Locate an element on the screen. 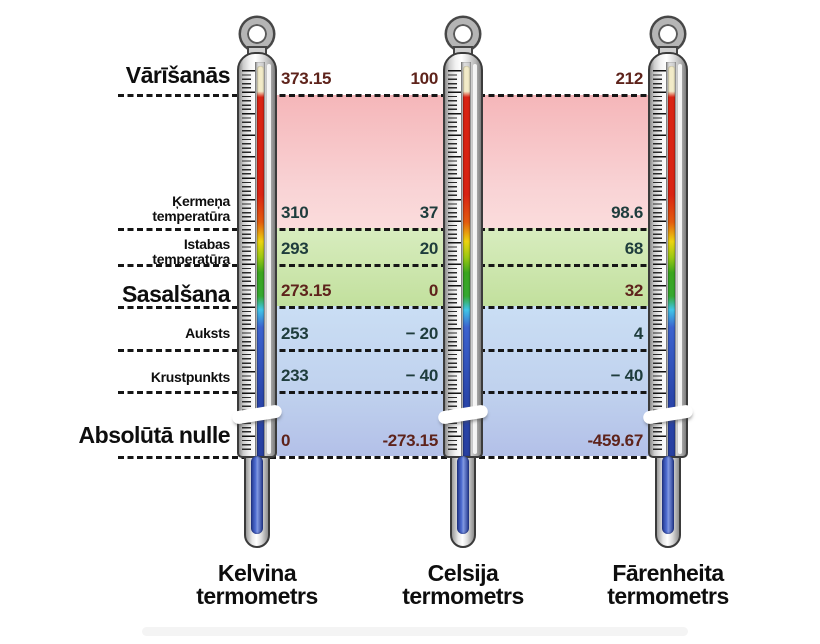  thermometer-name-kelvin: Kelvina termometrs is located at coordinates (257, 585).